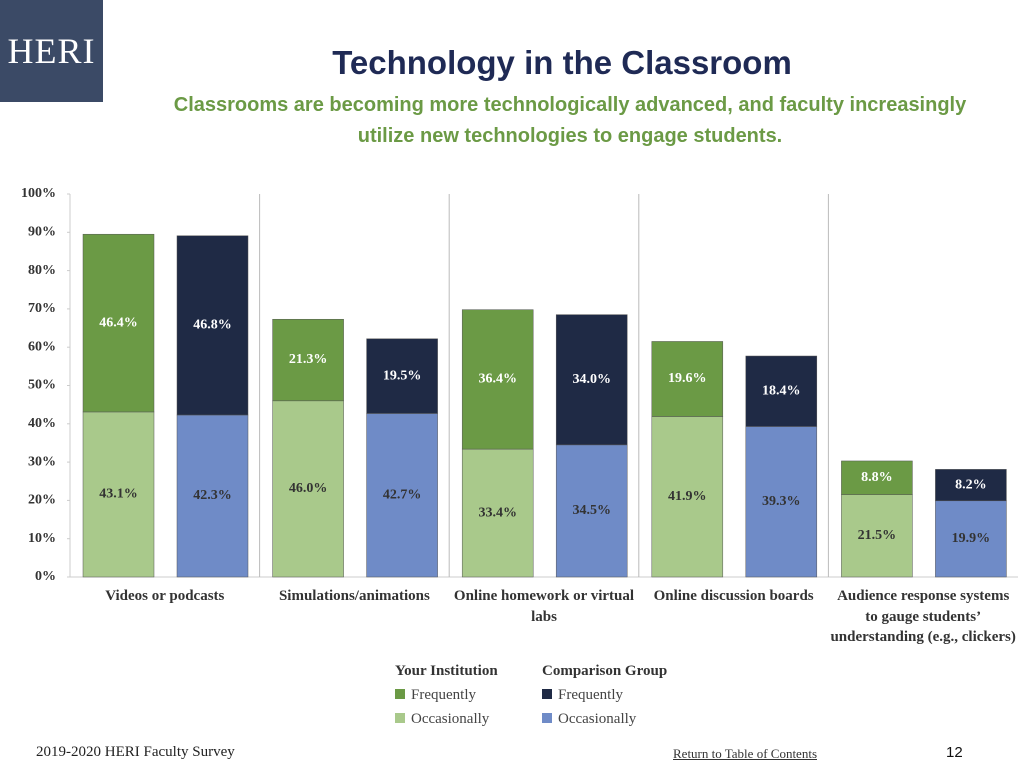  I want to click on data-label: 34.5%, so click(591, 510).